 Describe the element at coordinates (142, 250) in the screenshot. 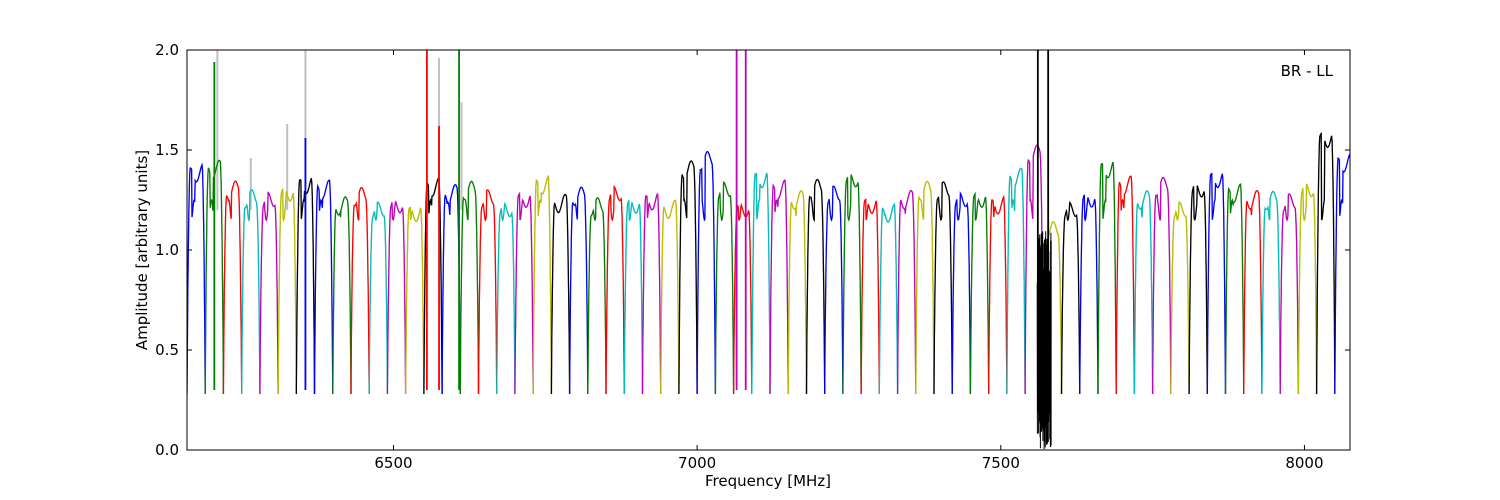

I see `y-axis-label: Amplitude [arbitrary units]` at that location.